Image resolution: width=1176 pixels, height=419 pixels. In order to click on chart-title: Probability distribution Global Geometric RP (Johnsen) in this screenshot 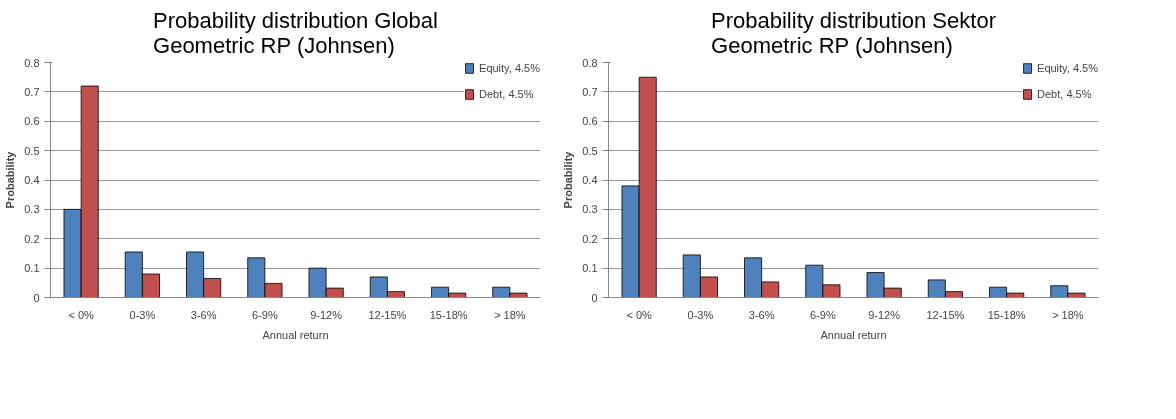, I will do `click(295, 32)`.